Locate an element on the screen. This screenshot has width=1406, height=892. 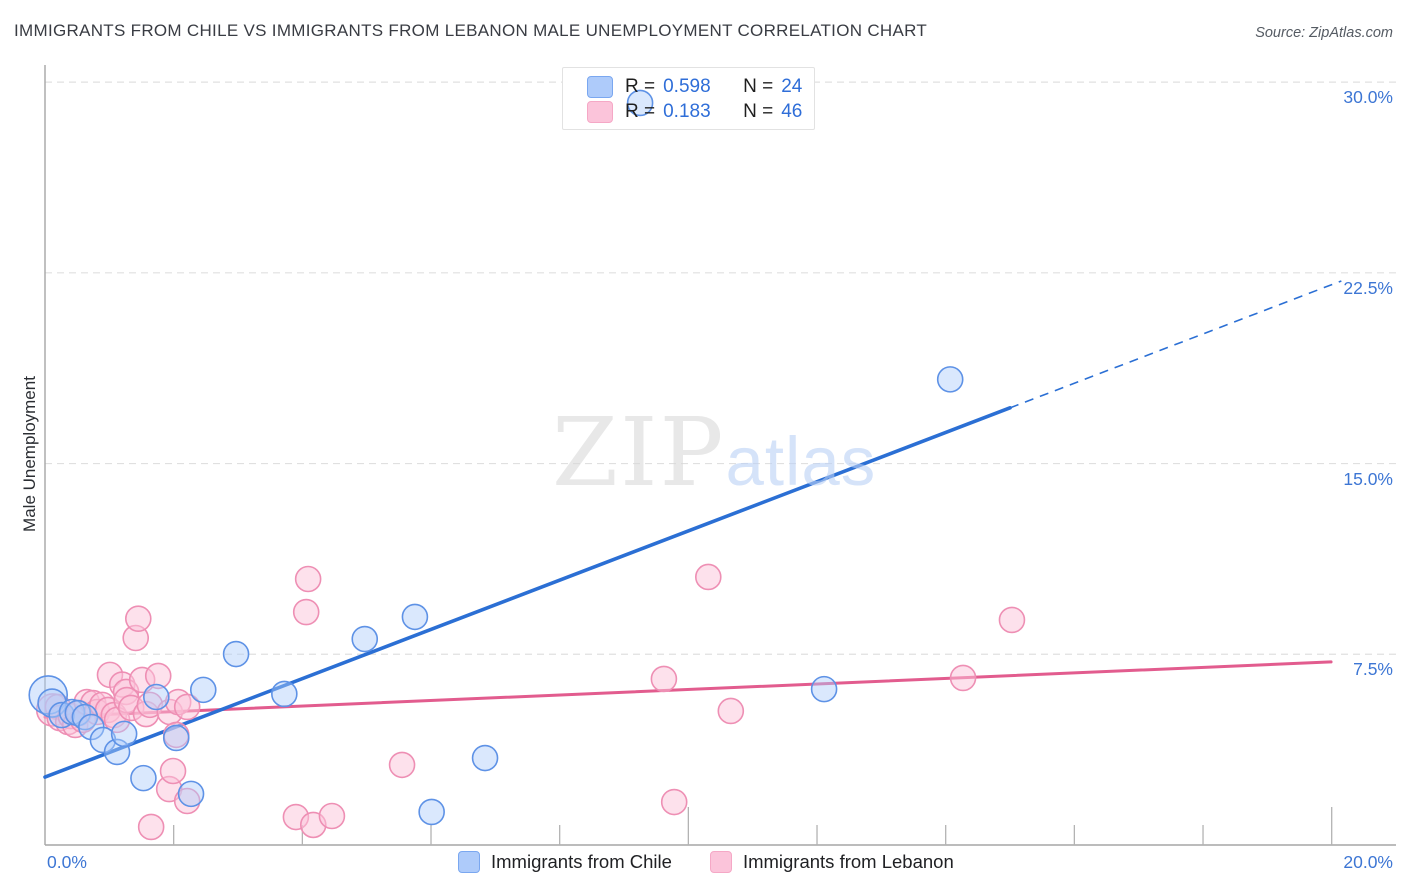
lebanon-n-value: 46 is located at coordinates (792, 111).